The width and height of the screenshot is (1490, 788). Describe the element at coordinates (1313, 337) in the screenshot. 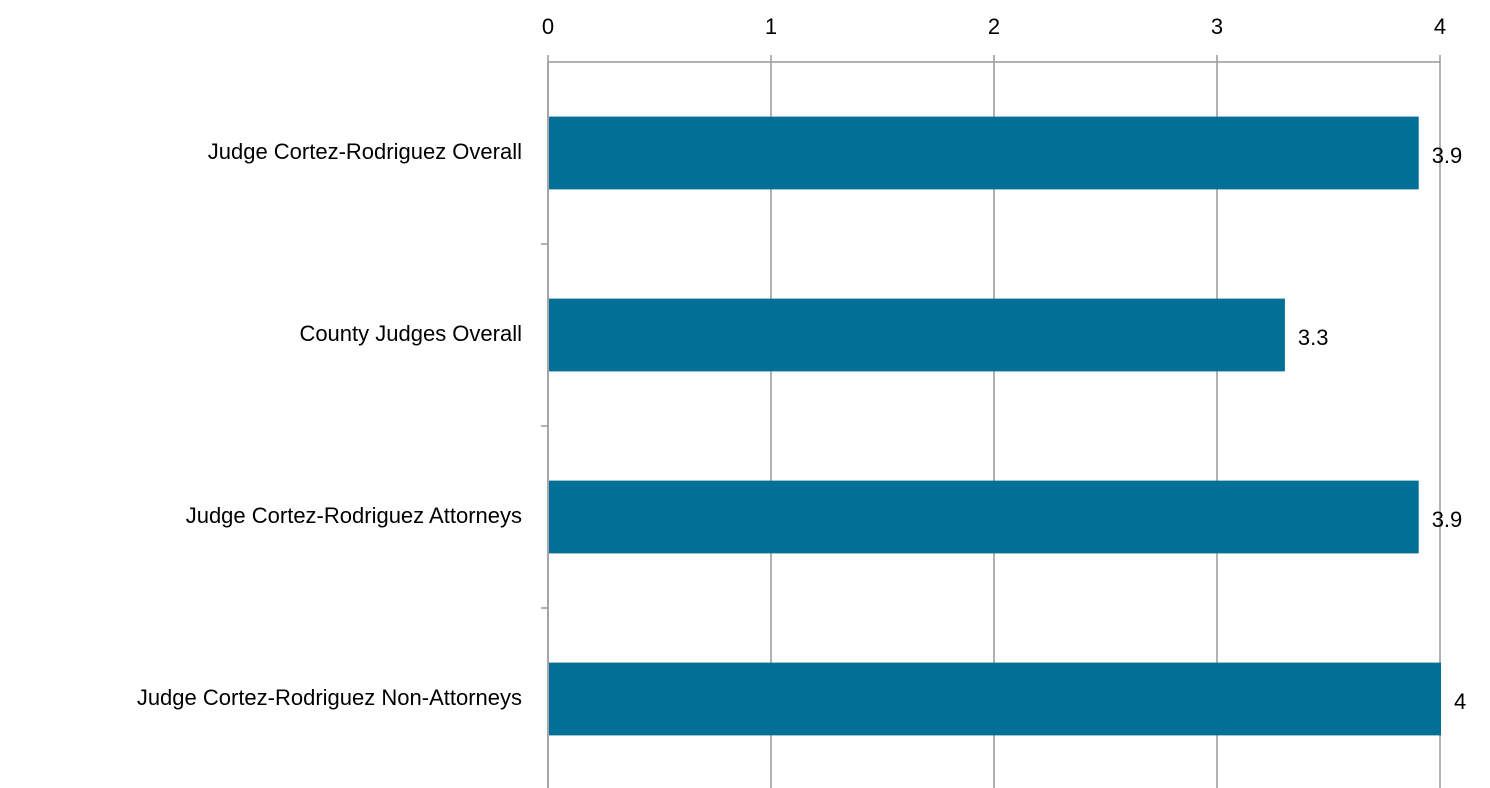

I see `value-label: 3.3` at that location.